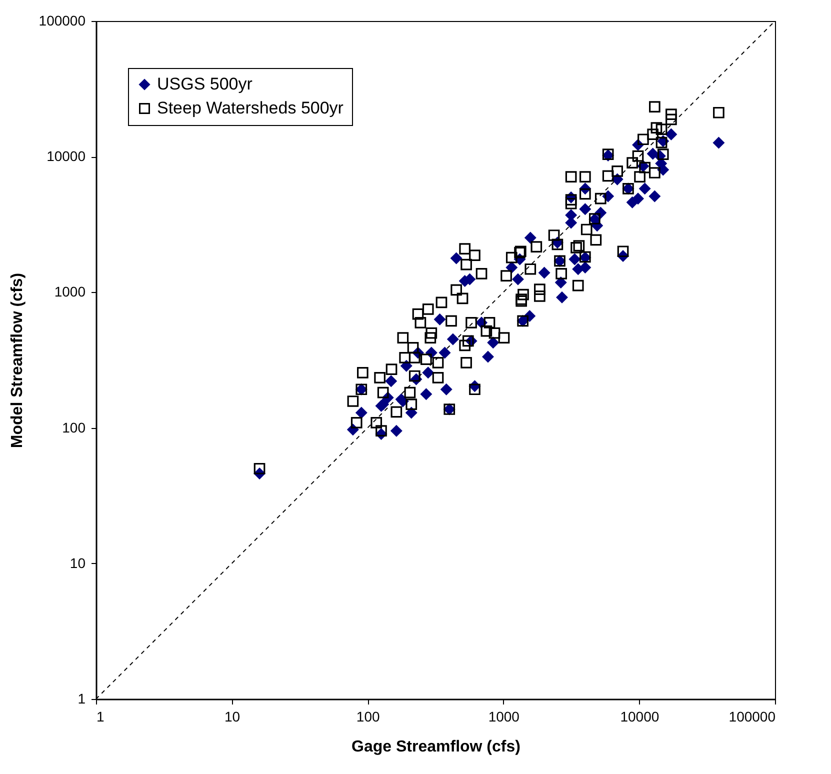 The height and width of the screenshot is (774, 831). What do you see at coordinates (82, 698) in the screenshot?
I see `y-tick-label: 1` at bounding box center [82, 698].